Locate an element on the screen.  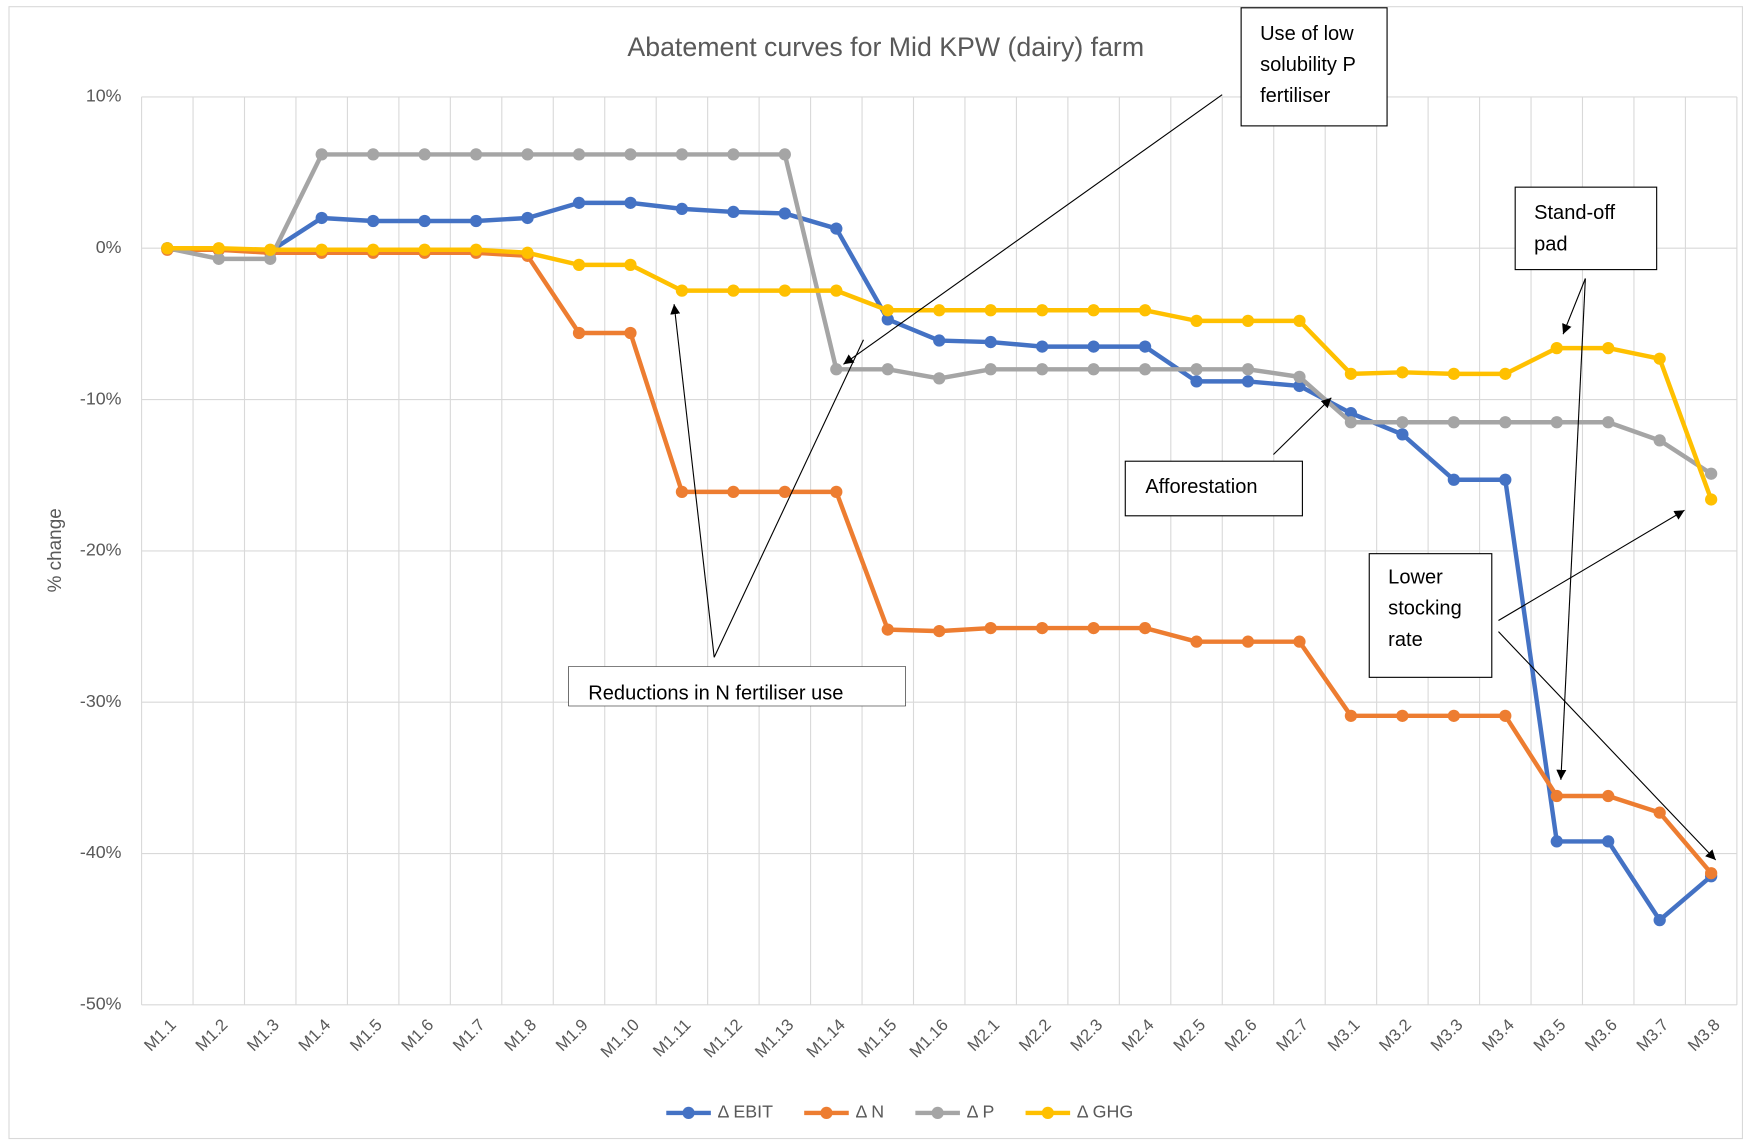
annotation: Lower stocking rate is located at coordinates (1430, 615).